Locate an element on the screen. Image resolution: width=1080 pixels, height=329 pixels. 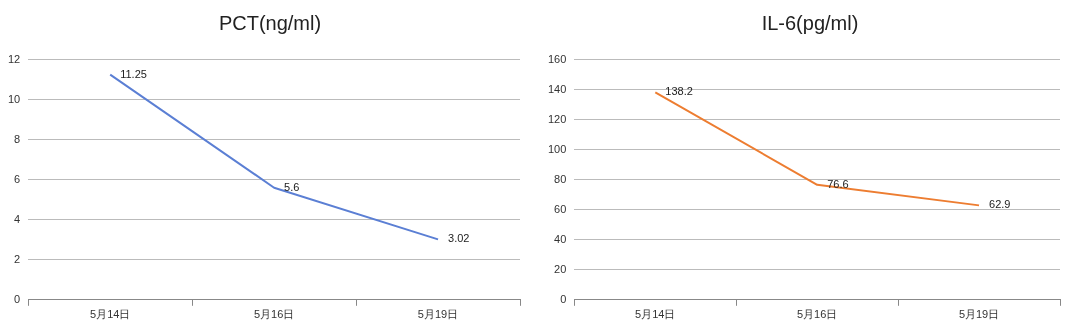
chart-title: IL-6(pg/ml) is located at coordinates (810, 23).